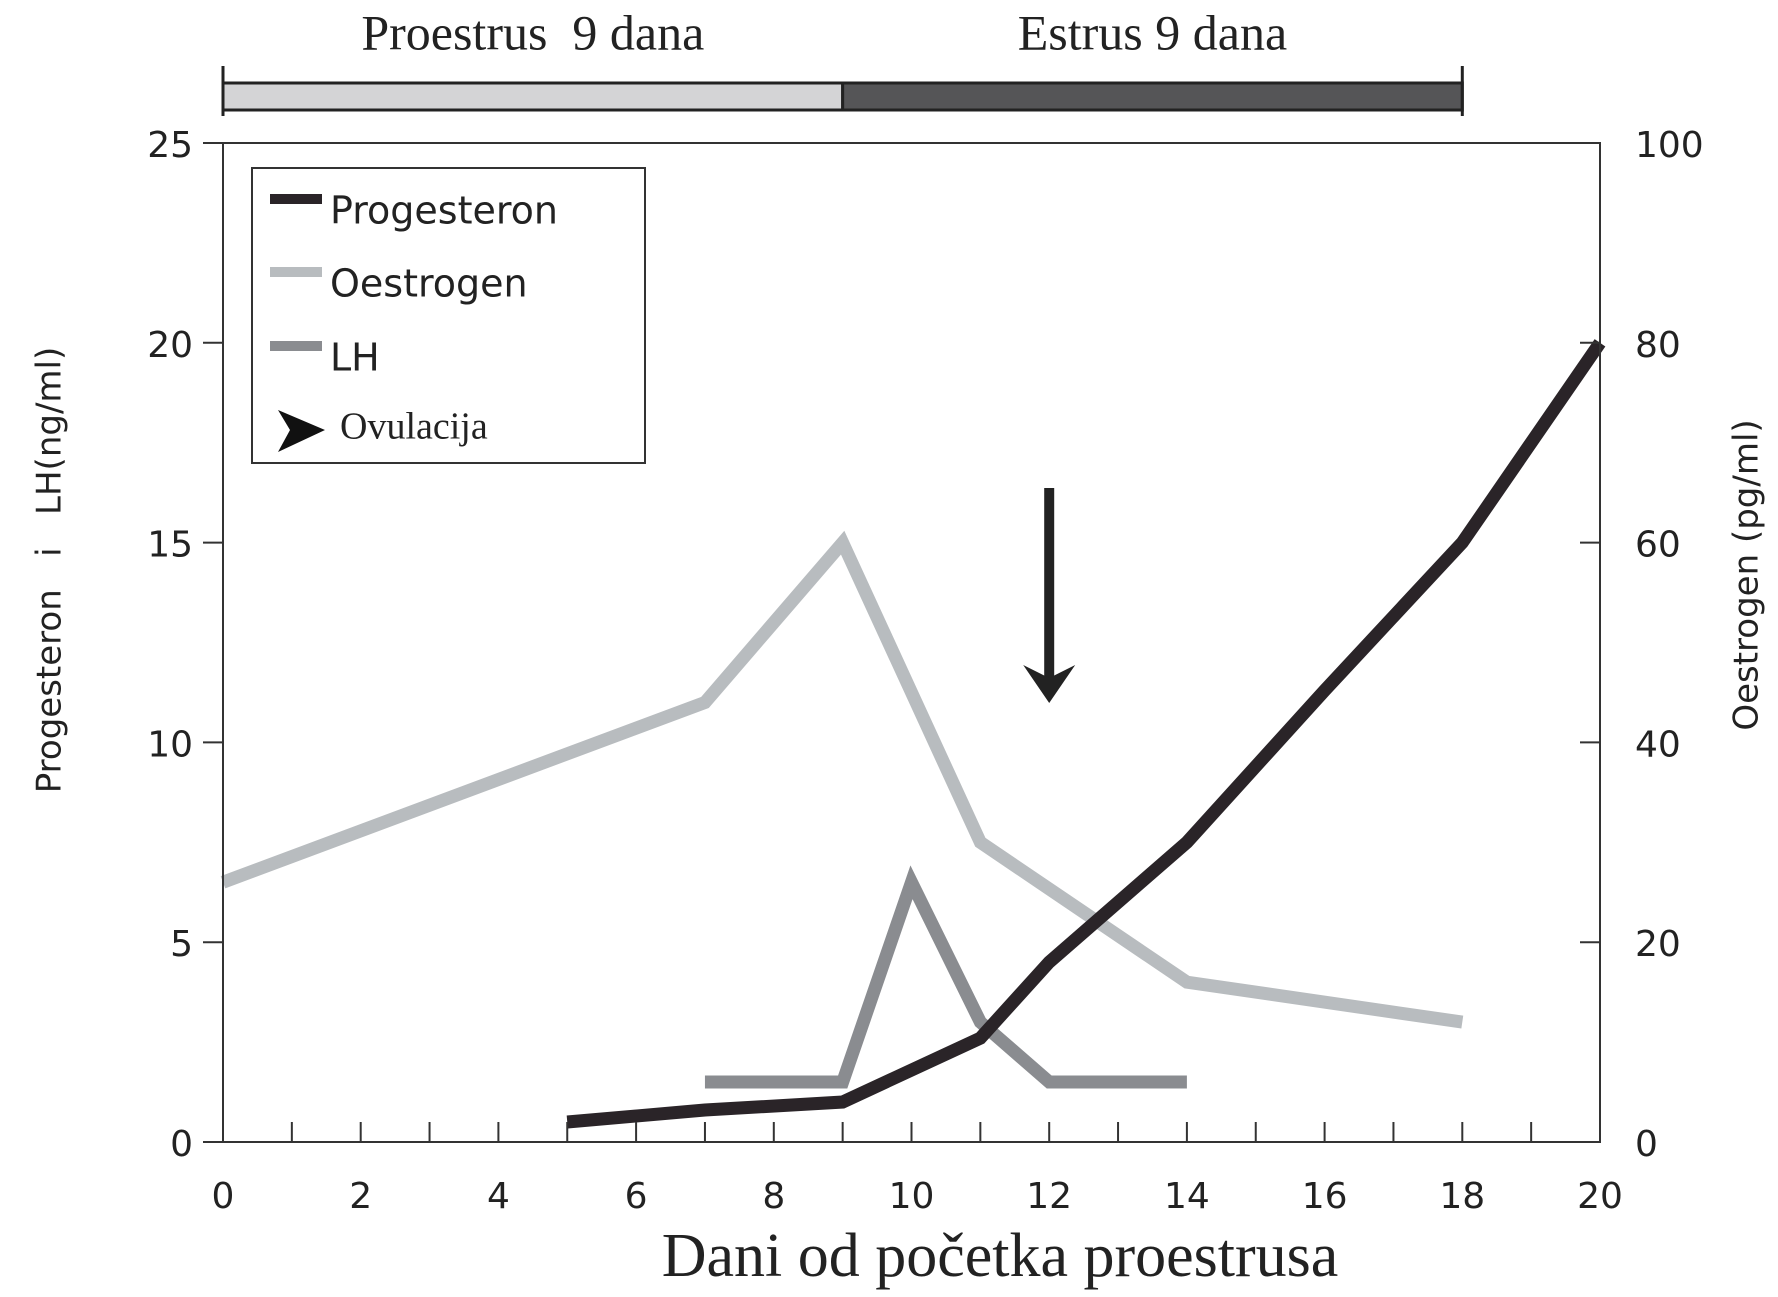 The width and height of the screenshot is (1778, 1297). I want to click on y-tick-label: 5, so click(181, 944).